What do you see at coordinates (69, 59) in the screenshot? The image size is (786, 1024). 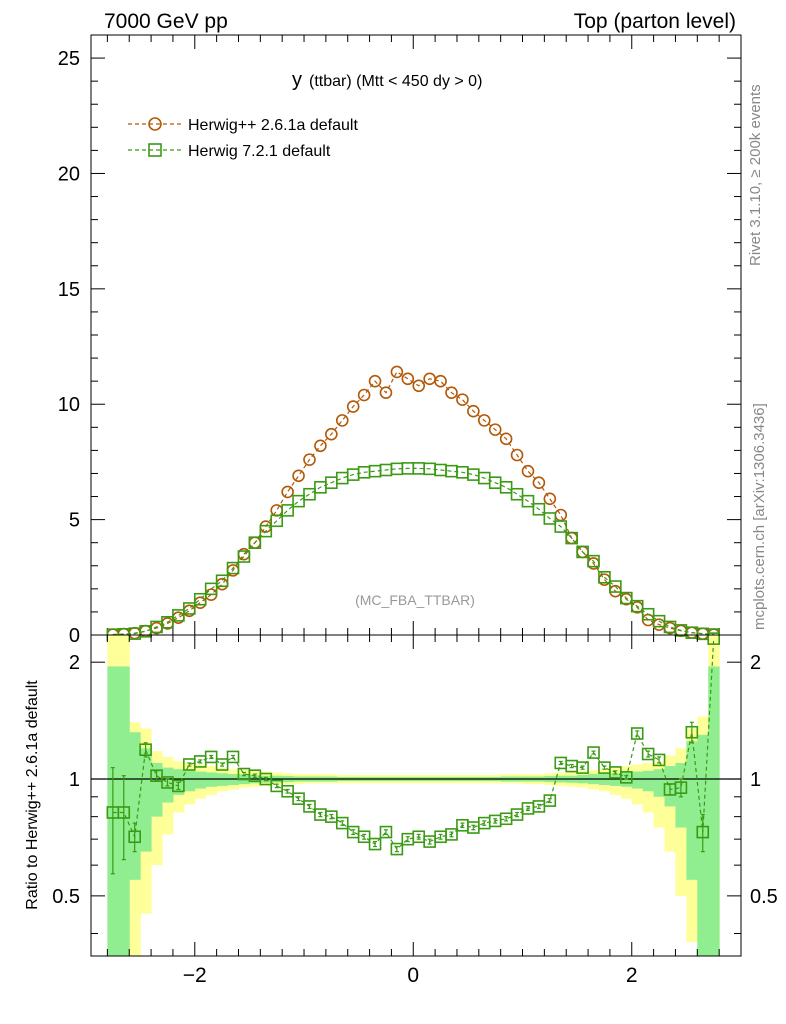 I see `main-y-tick-label: 25` at bounding box center [69, 59].